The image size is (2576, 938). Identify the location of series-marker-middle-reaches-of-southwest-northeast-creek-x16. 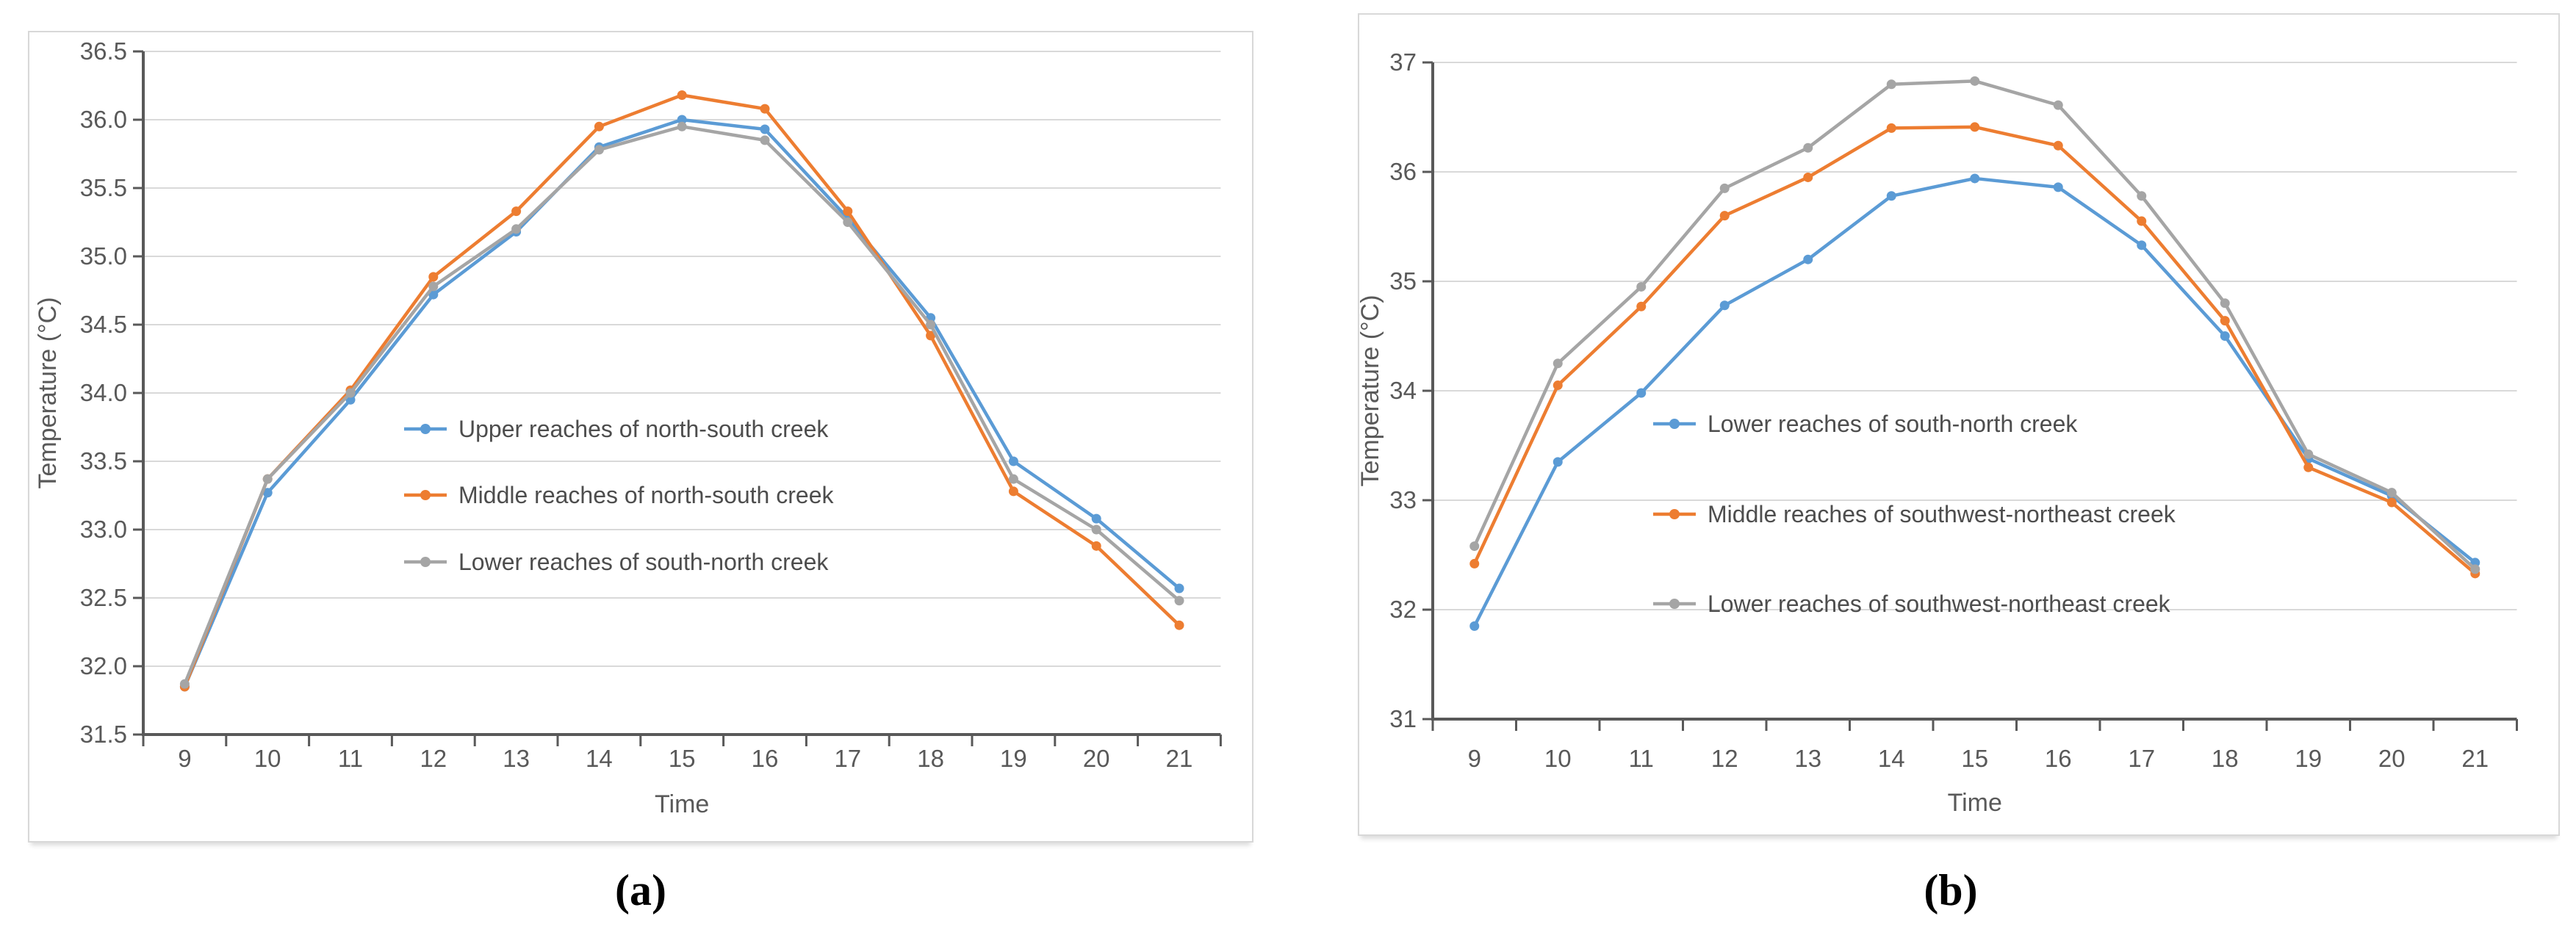
(2058, 145).